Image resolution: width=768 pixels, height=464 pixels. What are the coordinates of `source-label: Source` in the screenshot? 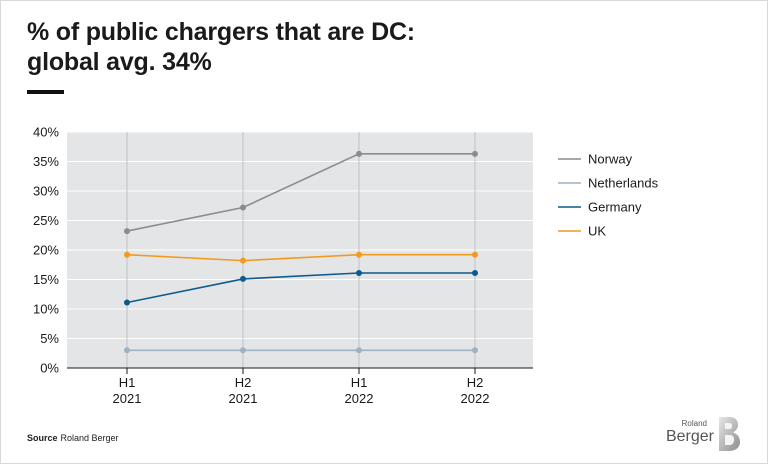 It's located at (42, 438).